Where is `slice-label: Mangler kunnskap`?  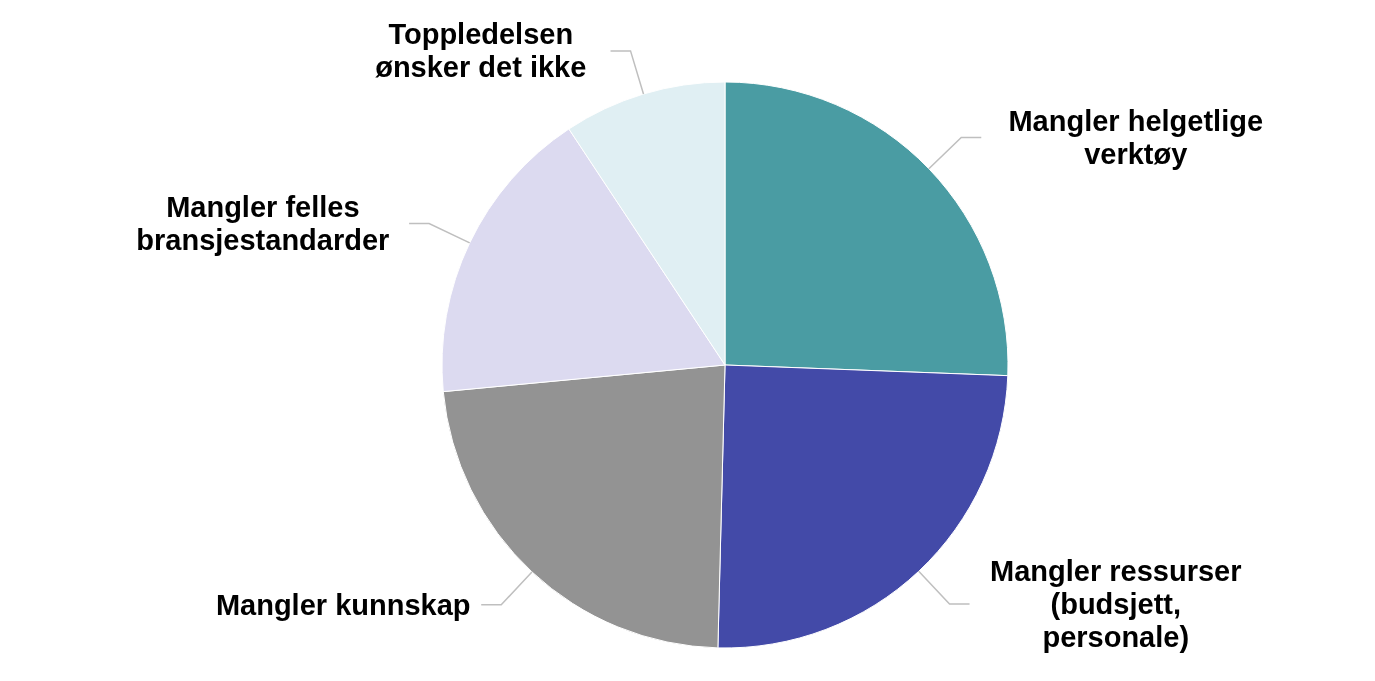
slice-label: Mangler kunnskap is located at coordinates (343, 604).